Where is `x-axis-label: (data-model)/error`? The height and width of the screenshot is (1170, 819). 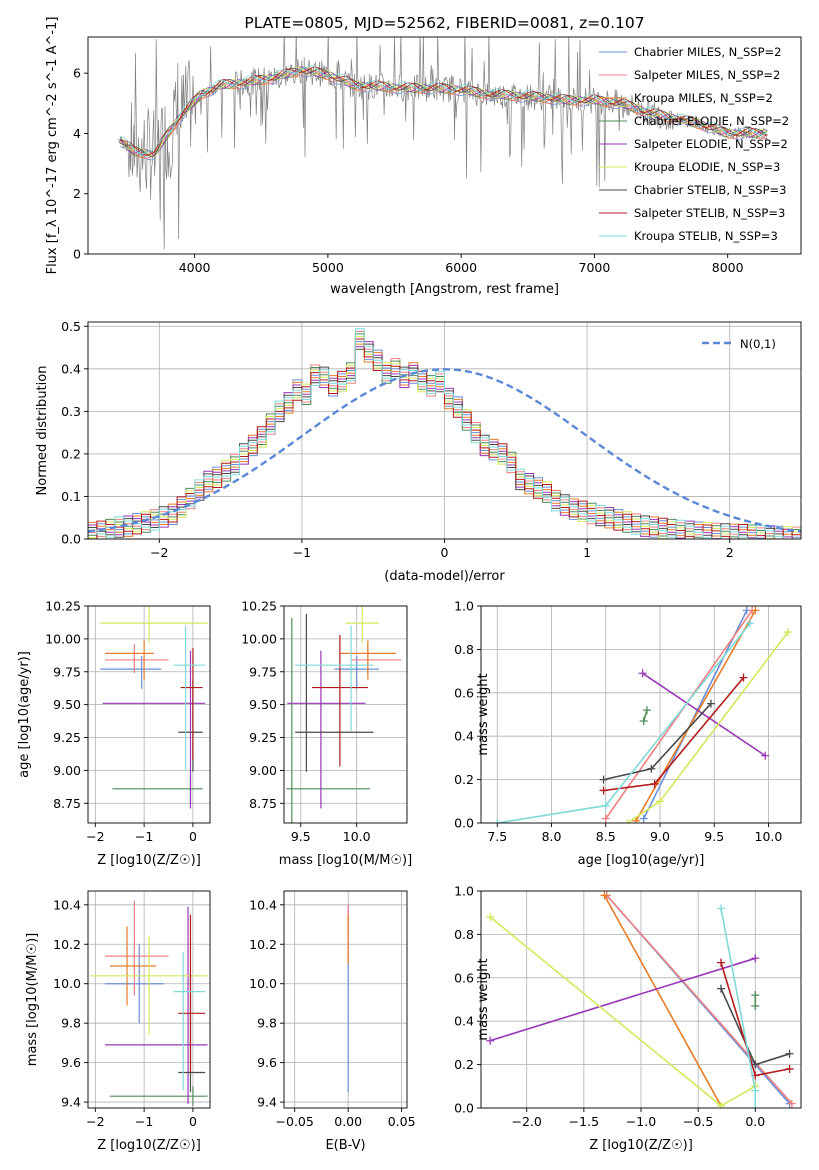 x-axis-label: (data-model)/error is located at coordinates (444, 576).